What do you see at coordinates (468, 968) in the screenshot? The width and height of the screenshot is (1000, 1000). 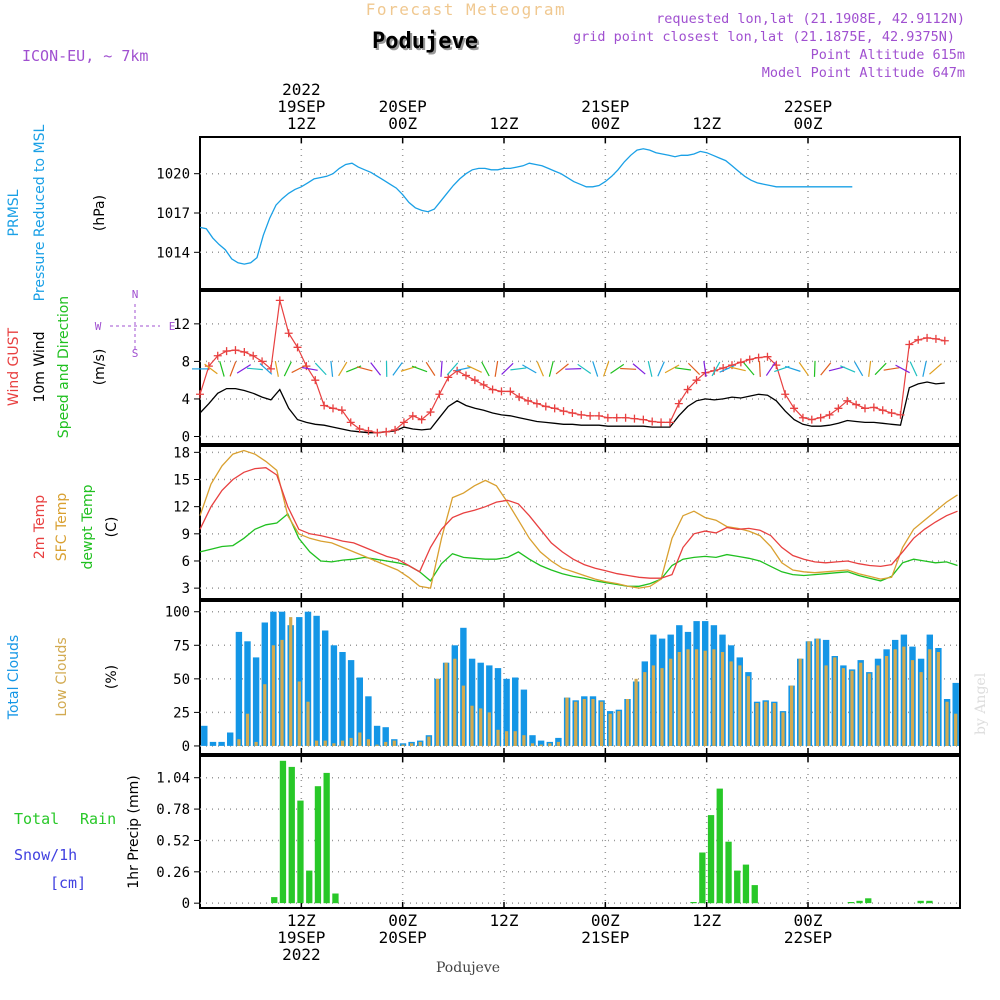 I see `footer-location: Podujeve` at bounding box center [468, 968].